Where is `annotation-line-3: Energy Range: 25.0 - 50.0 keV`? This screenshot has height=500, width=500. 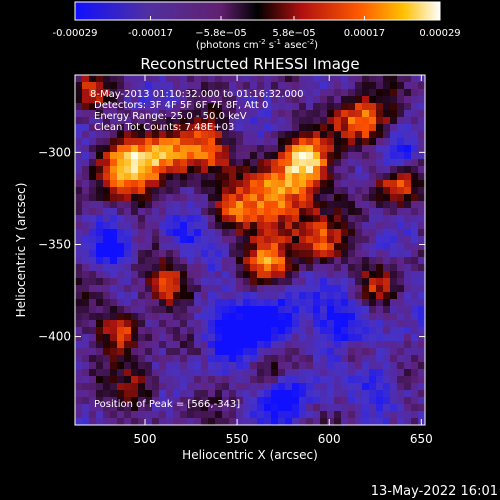
annotation-line-3: Energy Range: 25.0 - 50.0 keV is located at coordinates (170, 116).